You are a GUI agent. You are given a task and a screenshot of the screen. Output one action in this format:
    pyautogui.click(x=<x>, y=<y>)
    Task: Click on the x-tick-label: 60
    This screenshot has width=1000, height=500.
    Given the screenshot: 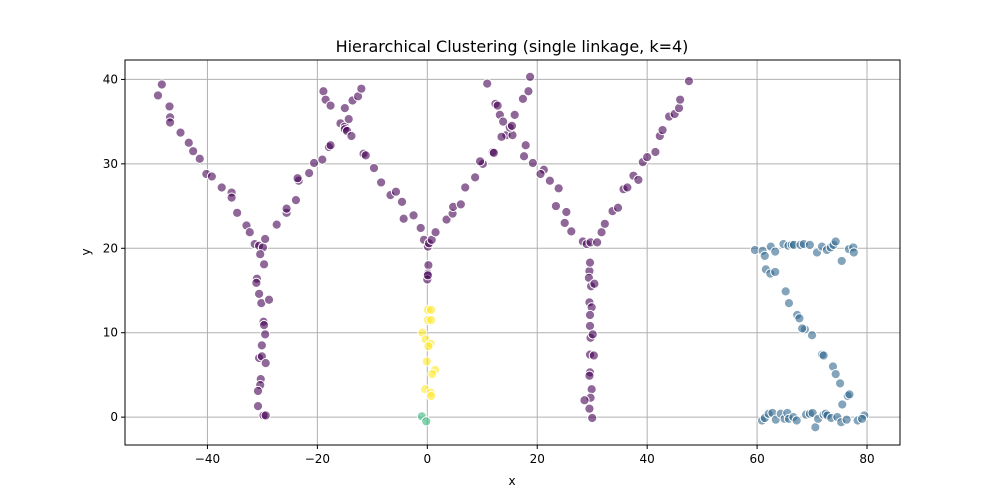 What is the action you would take?
    pyautogui.click(x=756, y=459)
    